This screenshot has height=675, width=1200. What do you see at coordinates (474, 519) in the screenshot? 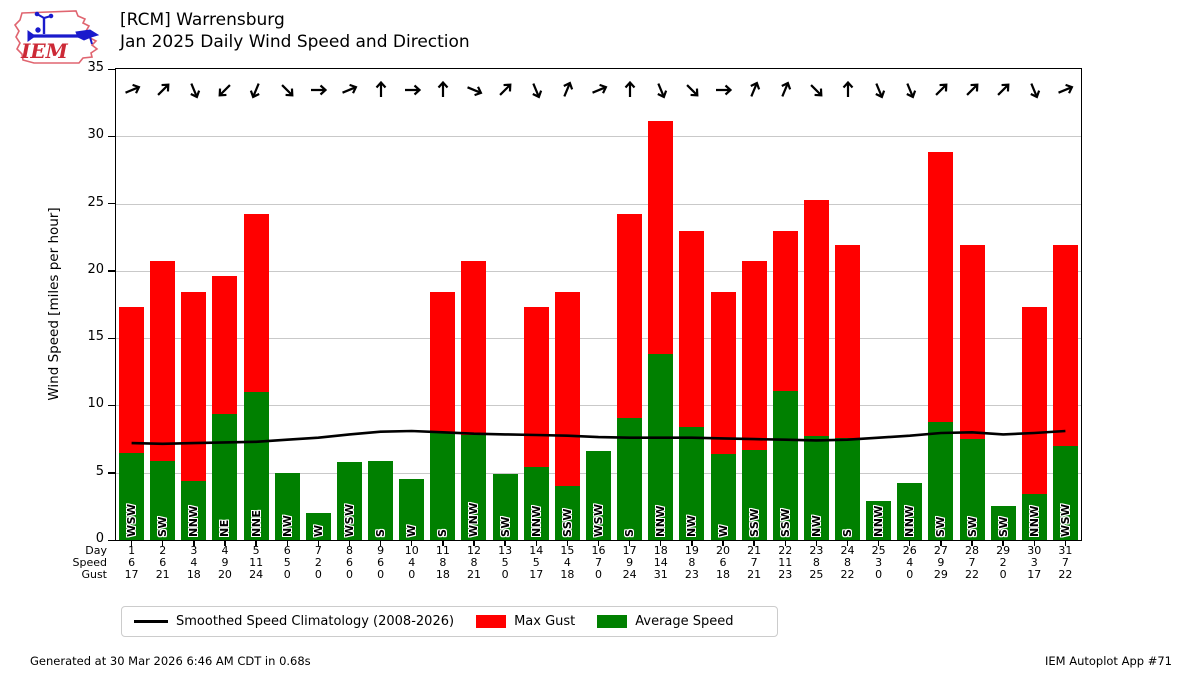
I see `direction-label: WNW` at bounding box center [474, 519].